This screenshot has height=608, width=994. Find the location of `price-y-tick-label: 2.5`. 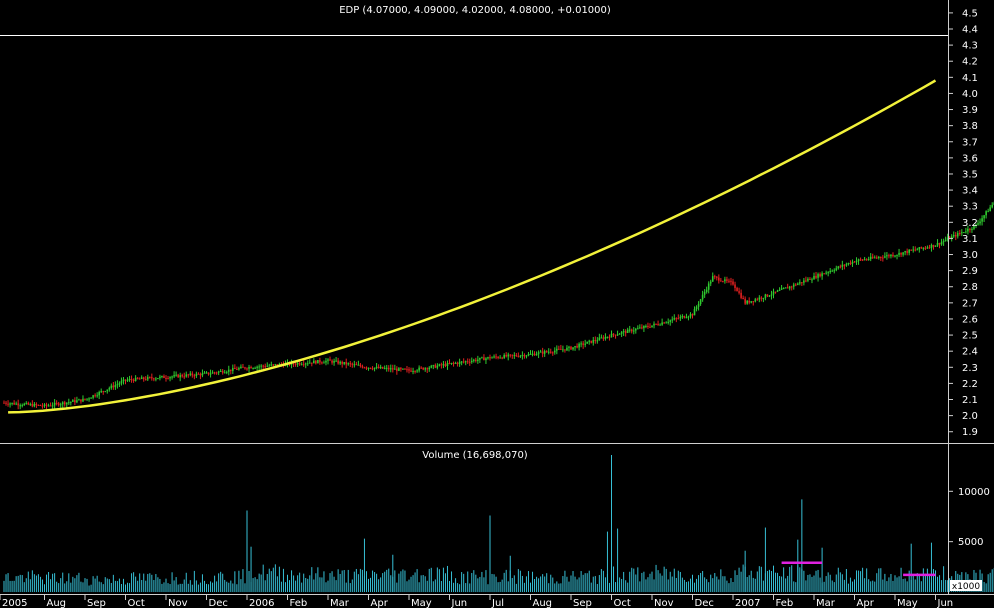

price-y-tick-label: 2.5 is located at coordinates (970, 336).